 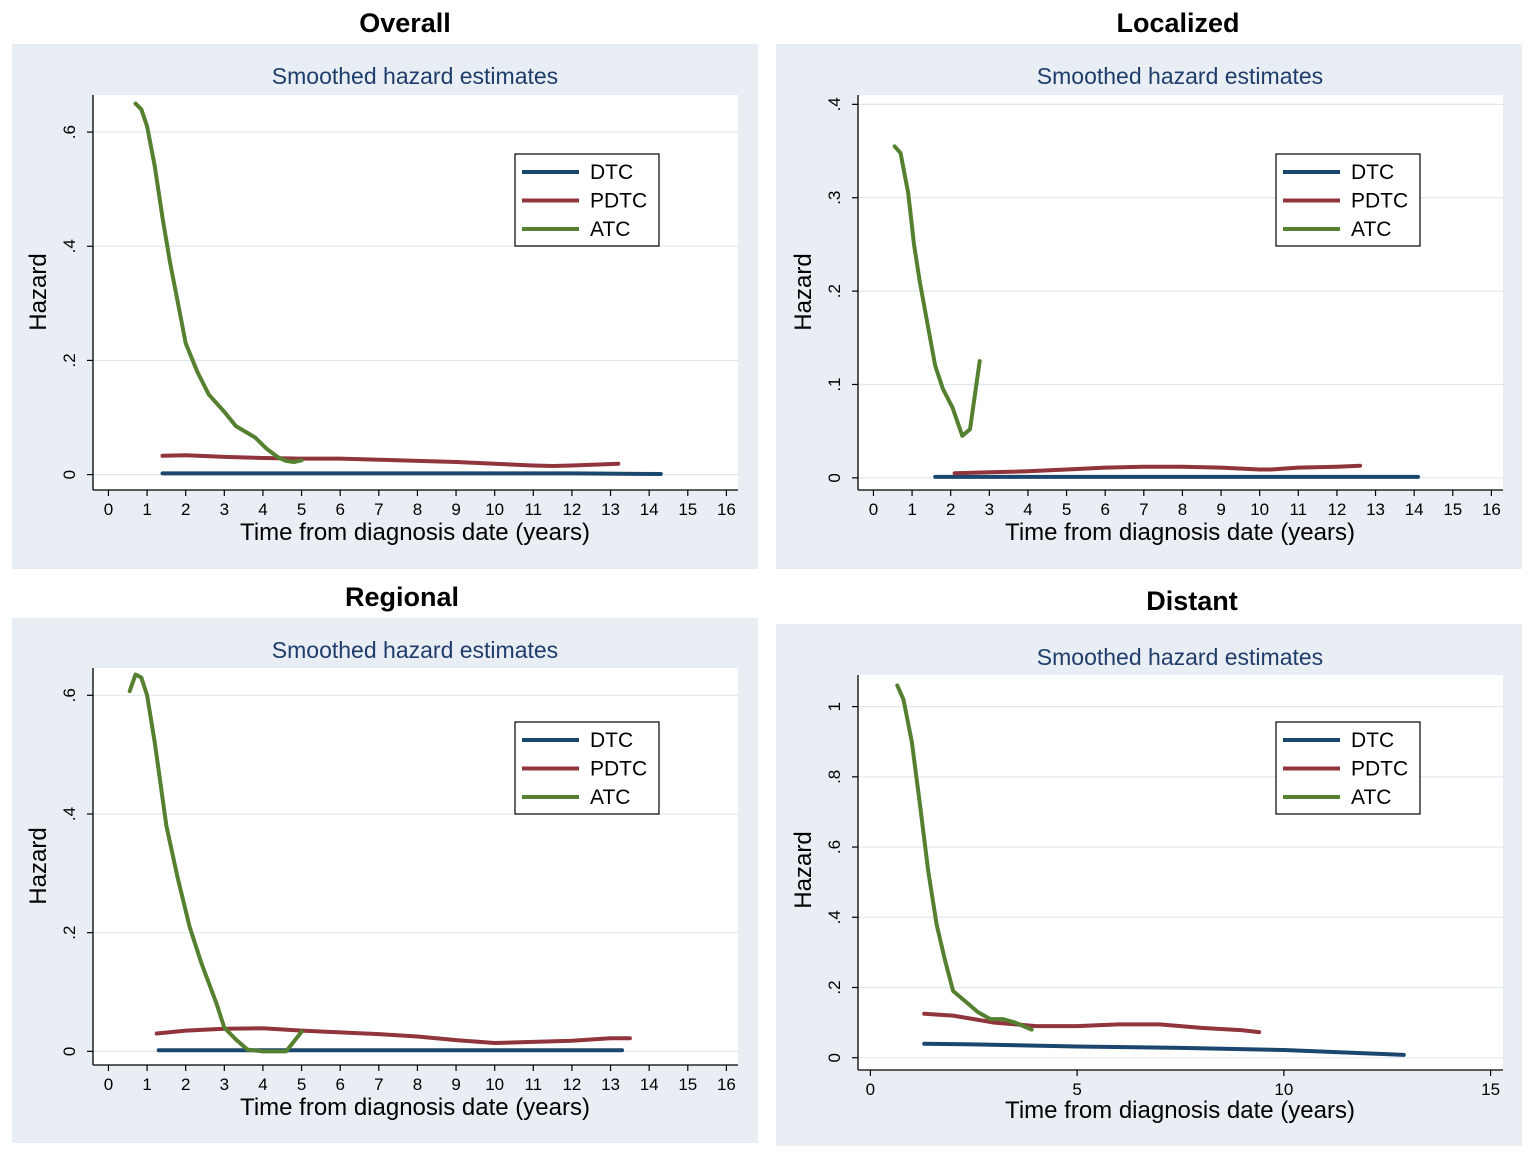 What do you see at coordinates (405, 23) in the screenshot?
I see `panel-title: Overall` at bounding box center [405, 23].